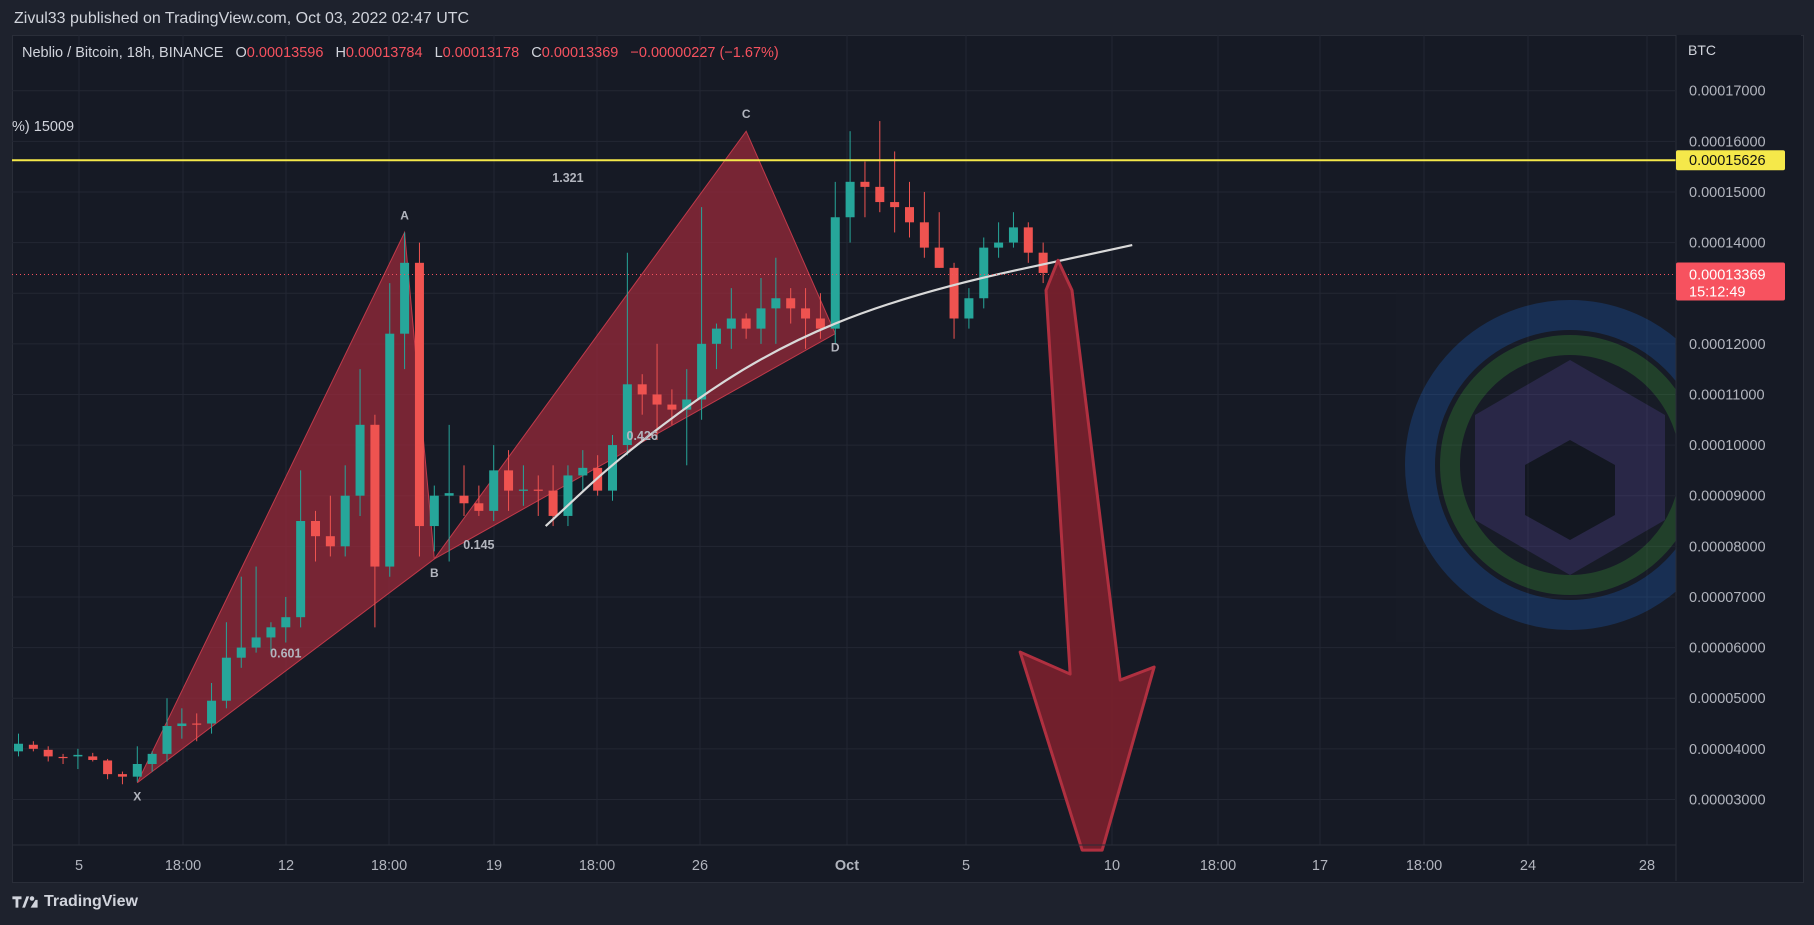 The image size is (1814, 925). Describe the element at coordinates (536, 53) in the screenshot. I see `close-label: C` at that location.